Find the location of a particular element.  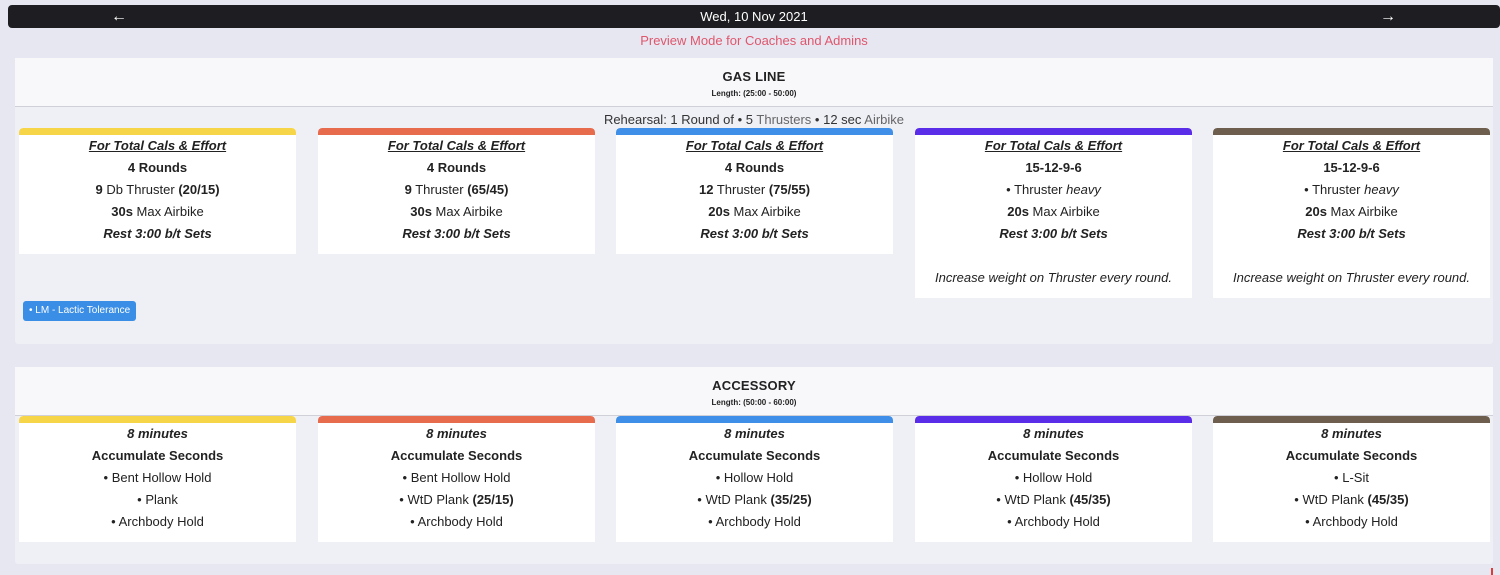

scroll-indicator is located at coordinates (1492, 571).